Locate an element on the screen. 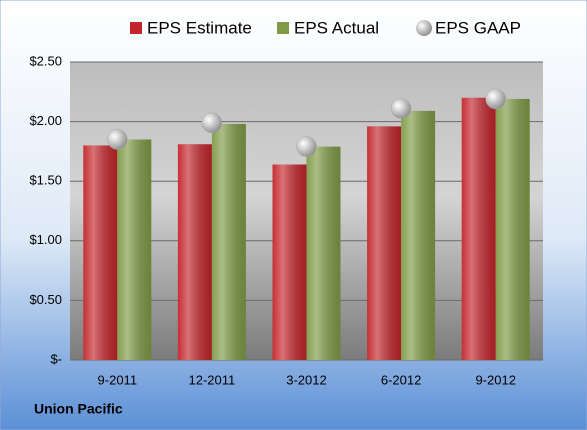 The height and width of the screenshot is (430, 587). x-tick-label: 12-2011 is located at coordinates (212, 379).